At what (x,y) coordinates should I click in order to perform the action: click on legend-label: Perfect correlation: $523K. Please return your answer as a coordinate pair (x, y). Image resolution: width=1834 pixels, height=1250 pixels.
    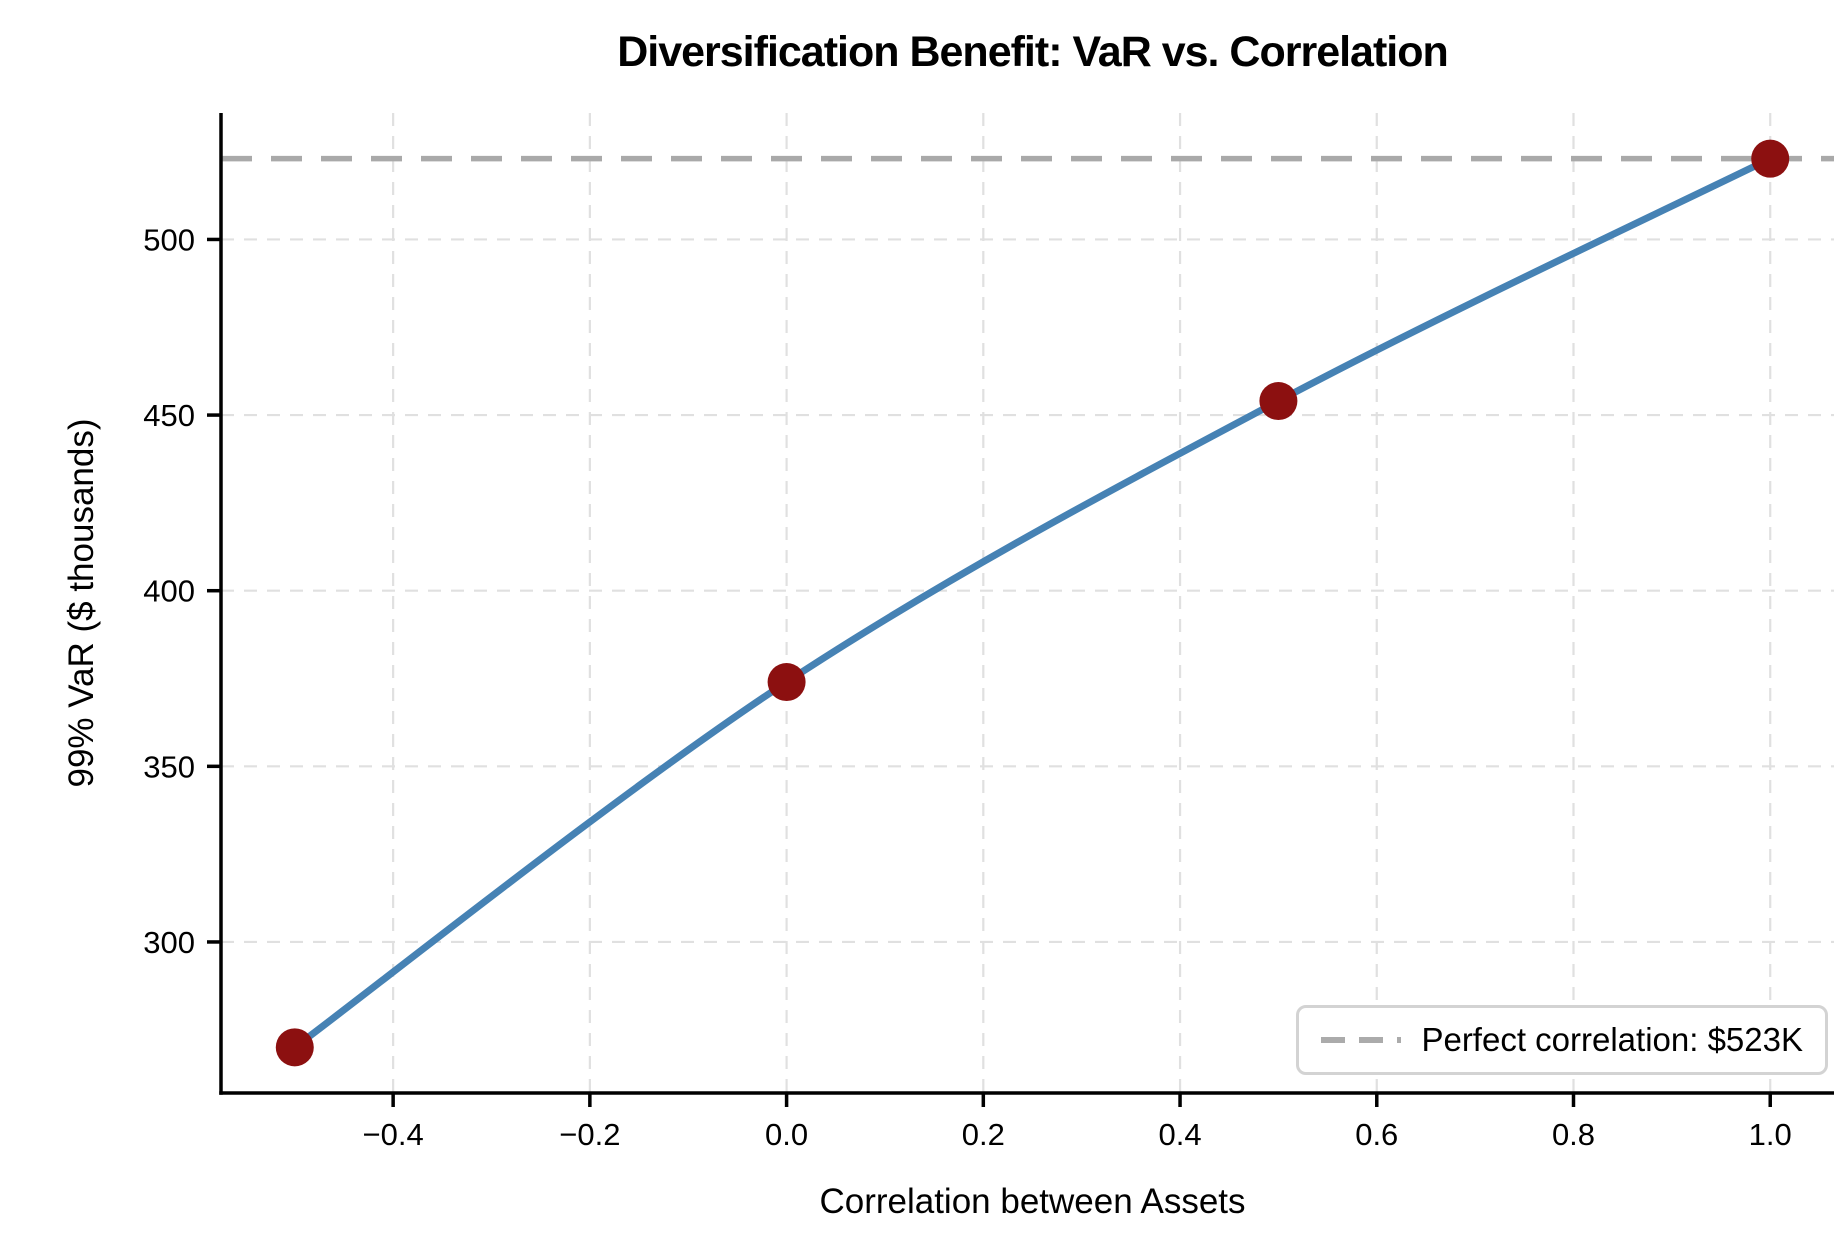
    Looking at the image, I should click on (1612, 1039).